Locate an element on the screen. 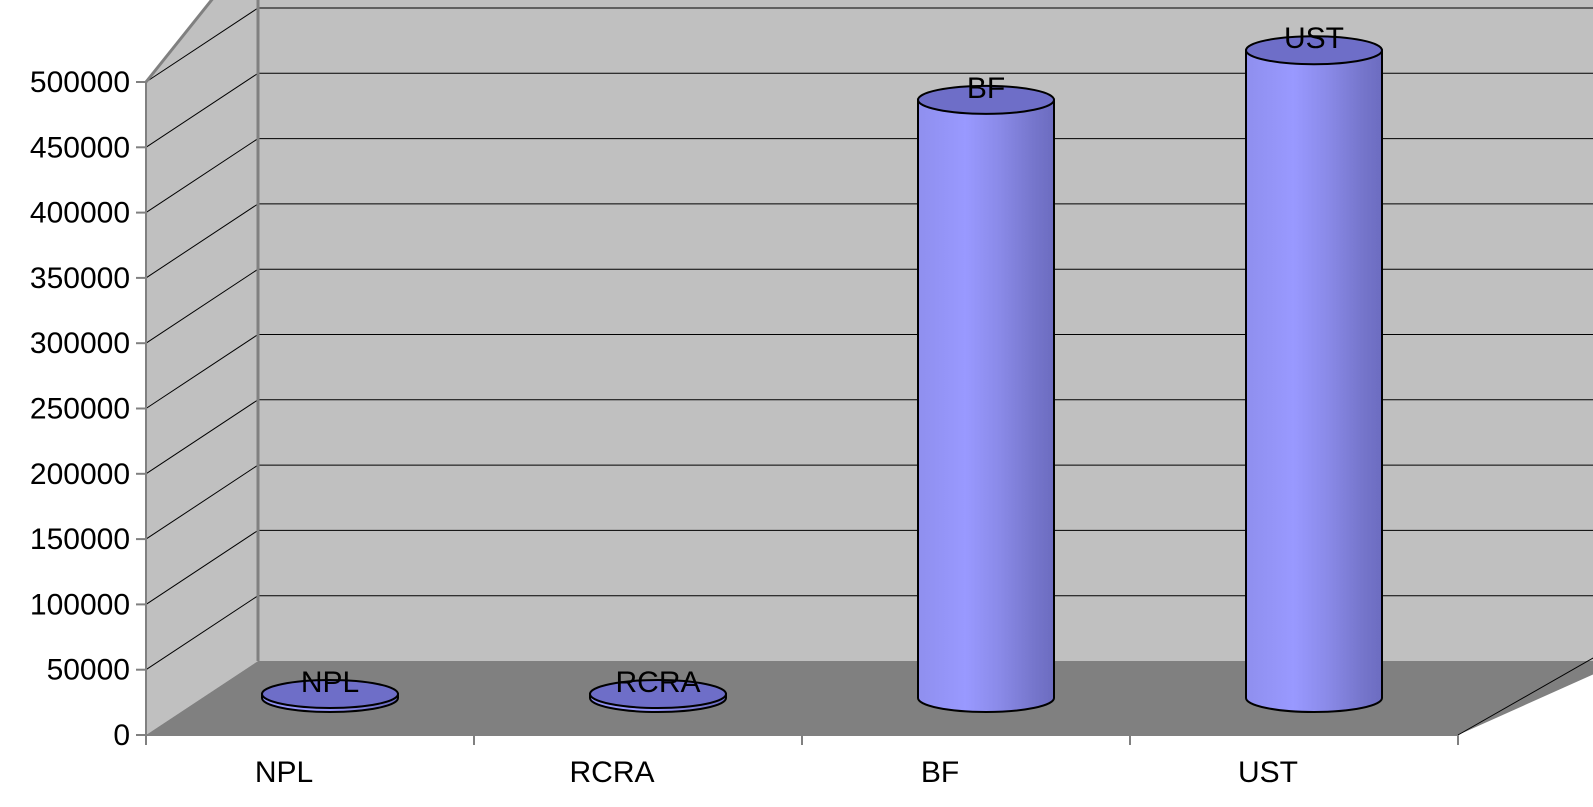  data-label: UST is located at coordinates (1314, 38).